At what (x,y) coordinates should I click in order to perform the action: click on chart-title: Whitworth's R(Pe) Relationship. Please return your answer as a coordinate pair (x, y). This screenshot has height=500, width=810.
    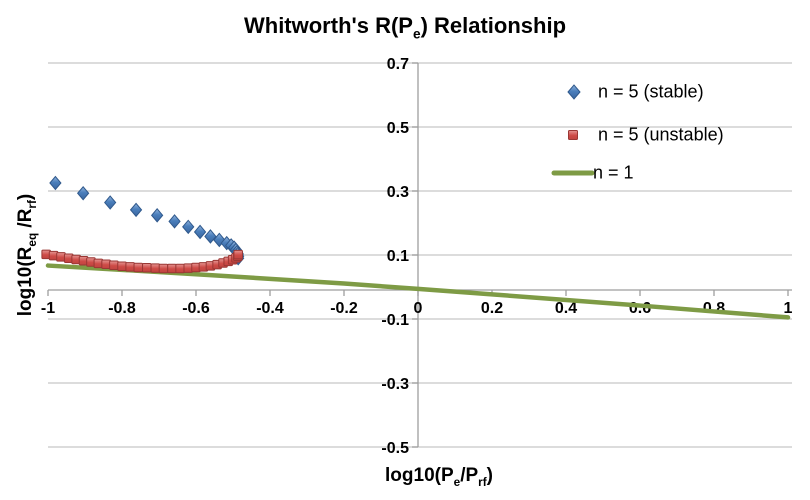
    Looking at the image, I should click on (405, 27).